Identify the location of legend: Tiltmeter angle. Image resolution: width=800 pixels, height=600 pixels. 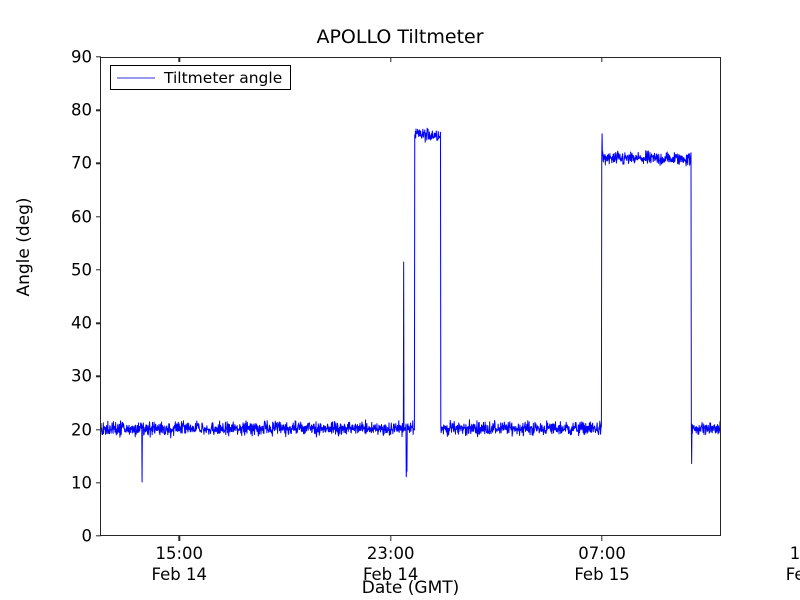
(201, 77).